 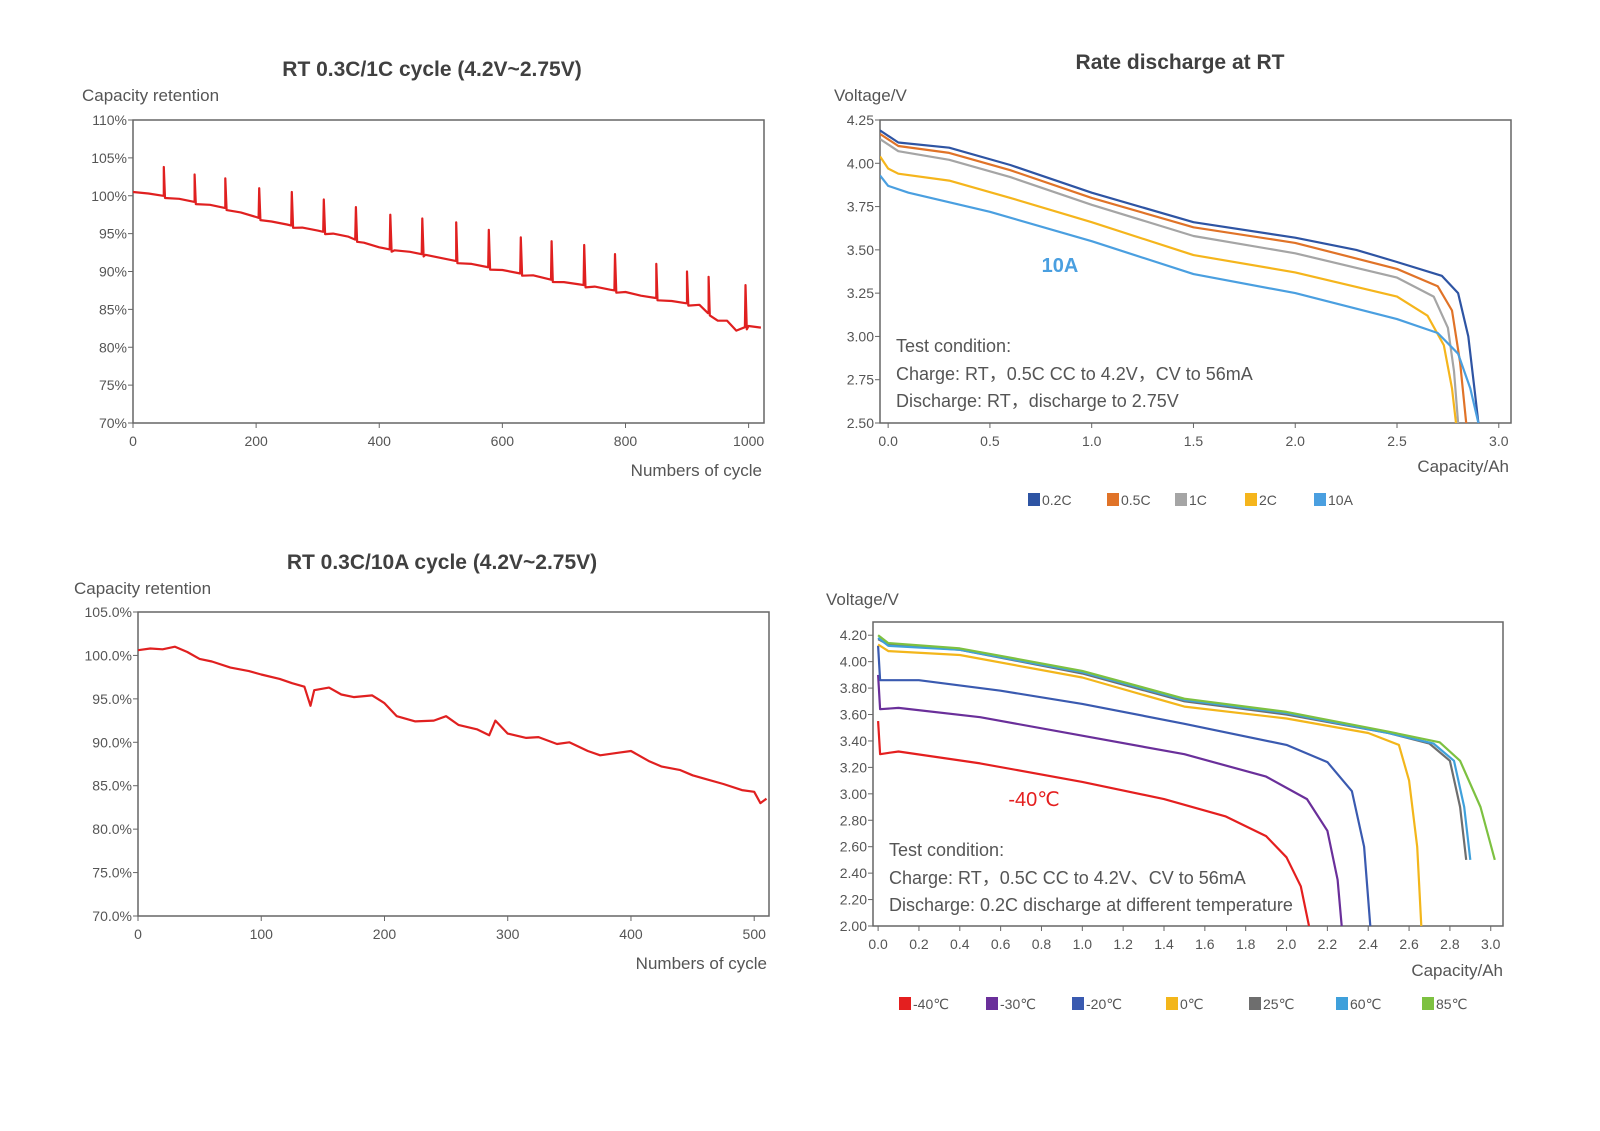 I want to click on test-condition-charge: Charge: RT，0.5C CC to 4.2V、CV to 56mA, so click(x=1067, y=878).